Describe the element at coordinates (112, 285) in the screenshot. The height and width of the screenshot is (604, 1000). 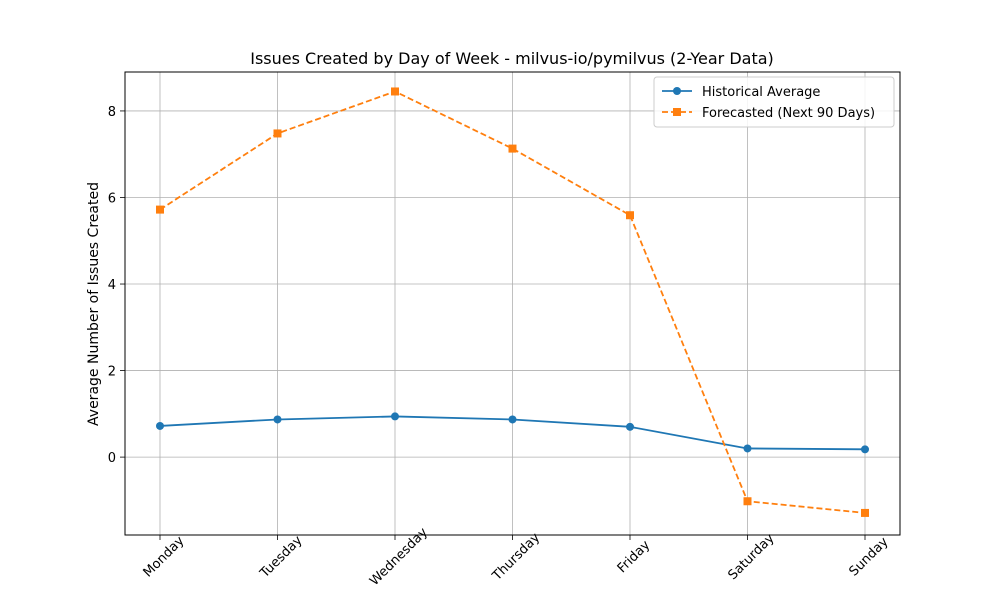
I see `y-tick-label: 4` at that location.